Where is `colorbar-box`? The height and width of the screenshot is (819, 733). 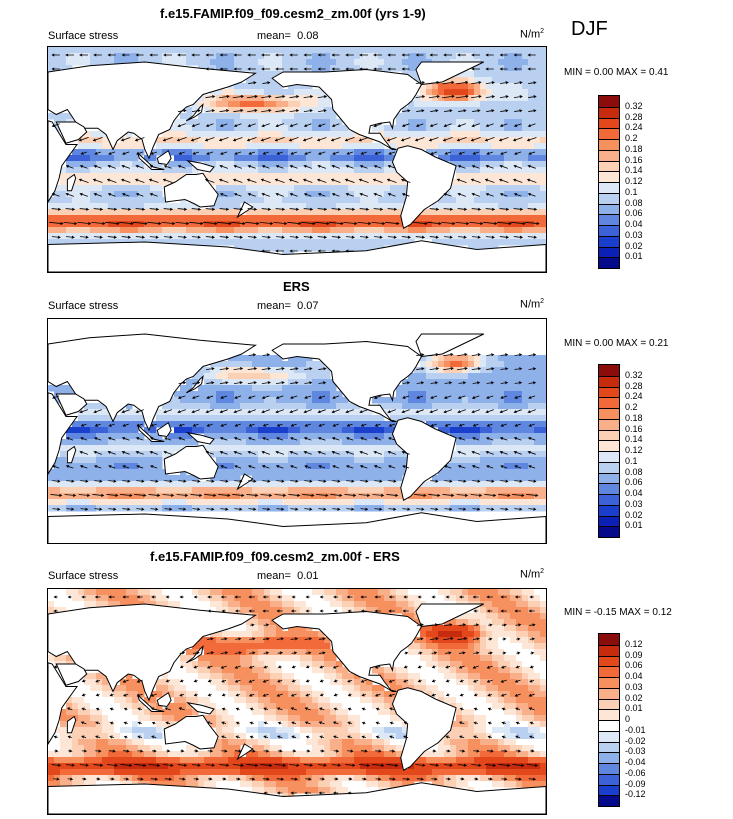
colorbar-box is located at coordinates (609, 413).